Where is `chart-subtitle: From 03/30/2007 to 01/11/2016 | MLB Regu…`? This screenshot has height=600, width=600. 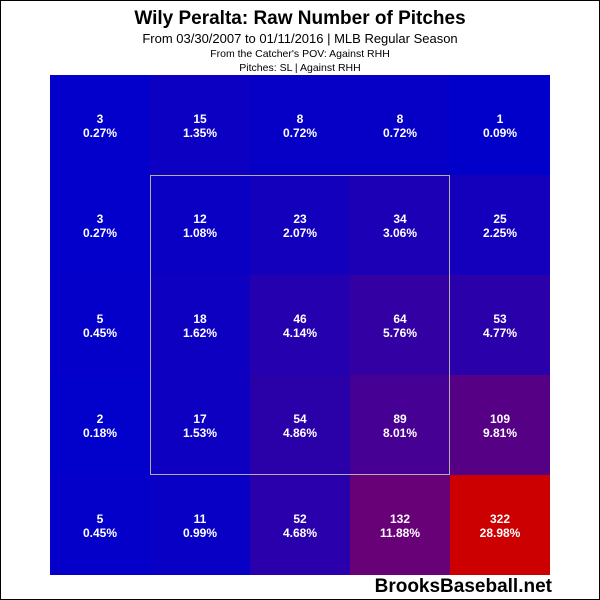 chart-subtitle: From 03/30/2007 to 01/11/2016 | MLB Regu… is located at coordinates (300, 38).